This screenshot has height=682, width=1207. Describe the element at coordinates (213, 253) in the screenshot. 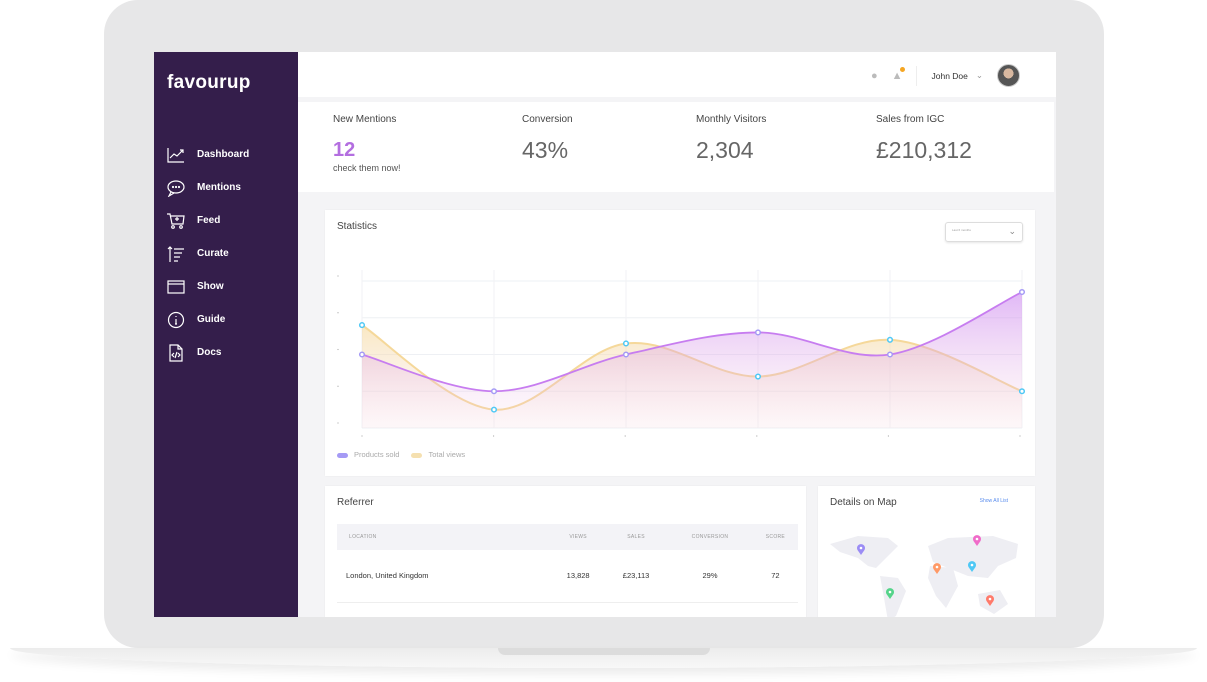

I see `sidebar-item-label: Curate` at that location.